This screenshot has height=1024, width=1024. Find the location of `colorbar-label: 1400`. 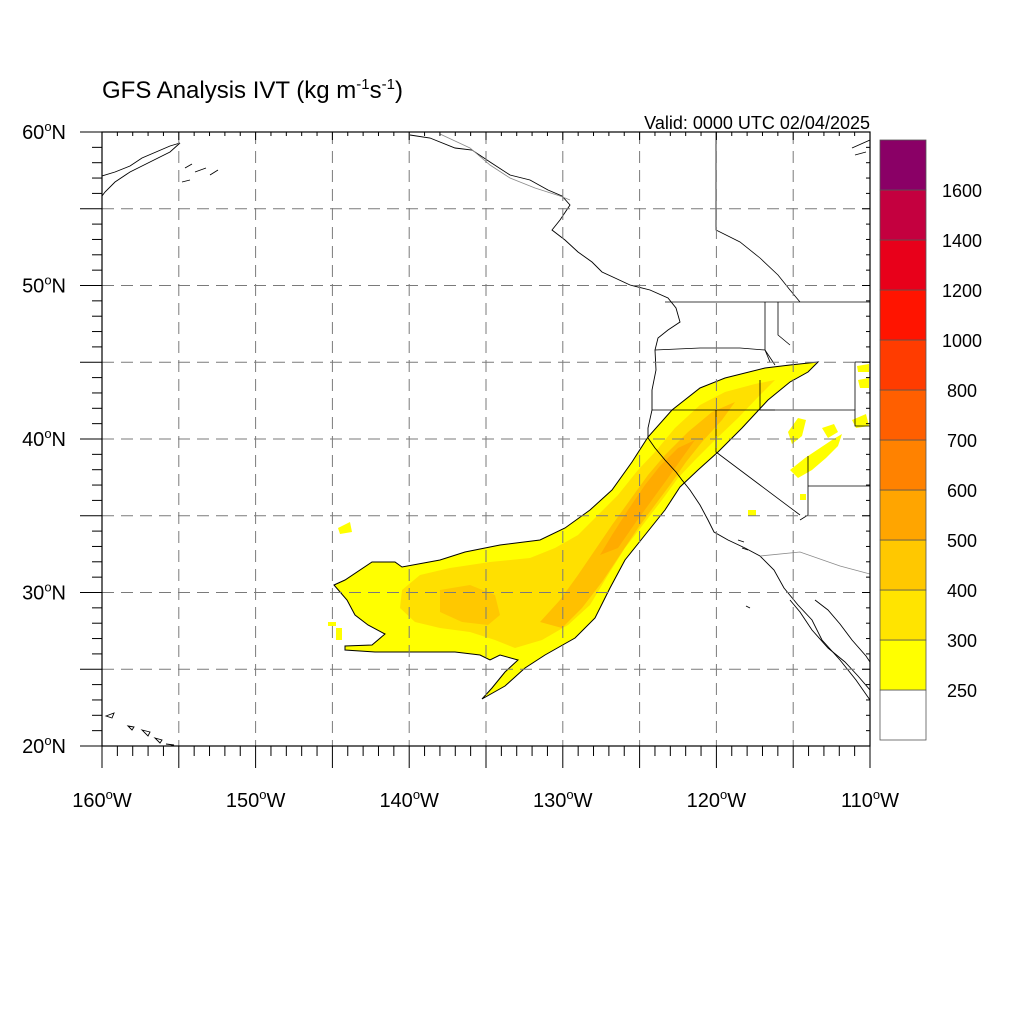

colorbar-label: 1400 is located at coordinates (962, 241).